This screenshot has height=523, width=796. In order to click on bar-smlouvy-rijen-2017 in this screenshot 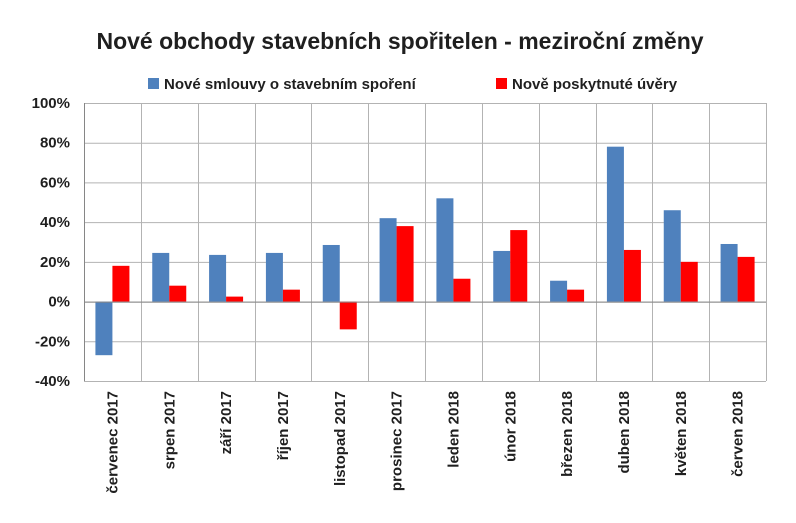, I will do `click(274, 277)`.